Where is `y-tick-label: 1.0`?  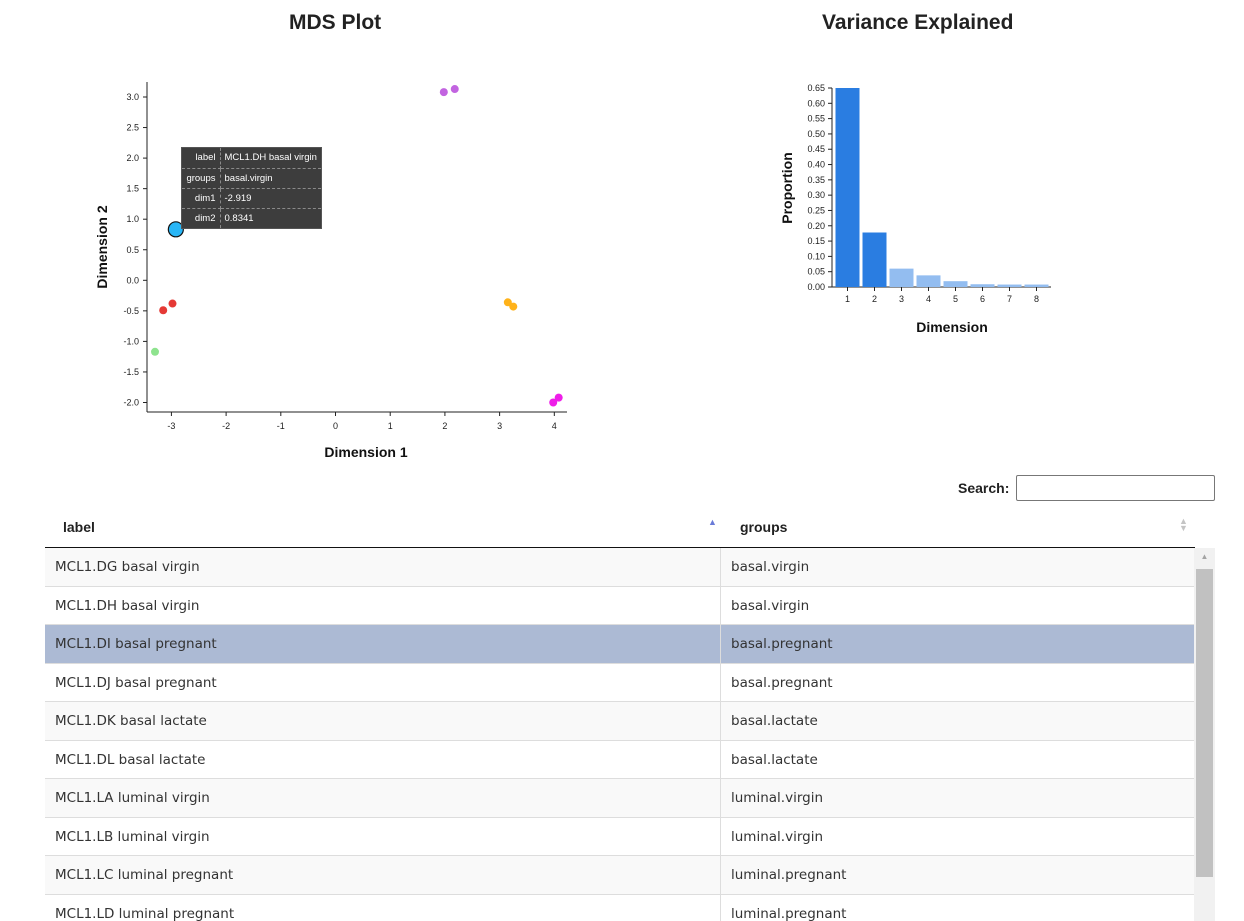 y-tick-label: 1.0 is located at coordinates (132, 219).